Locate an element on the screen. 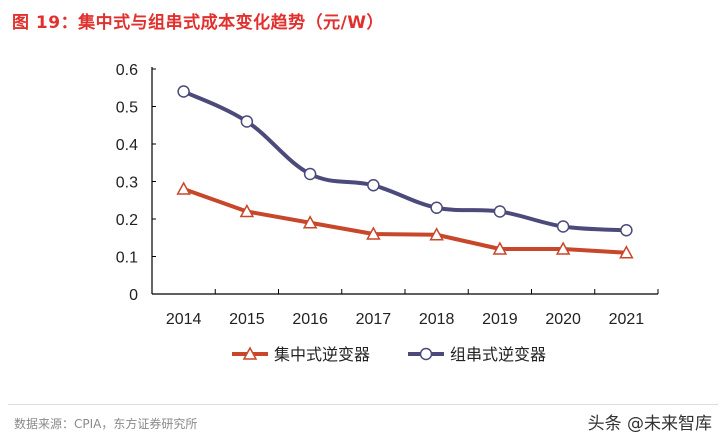  chart-title: 图 19：集中式与组串式成本变化趋势（元/W） is located at coordinates (198, 23).